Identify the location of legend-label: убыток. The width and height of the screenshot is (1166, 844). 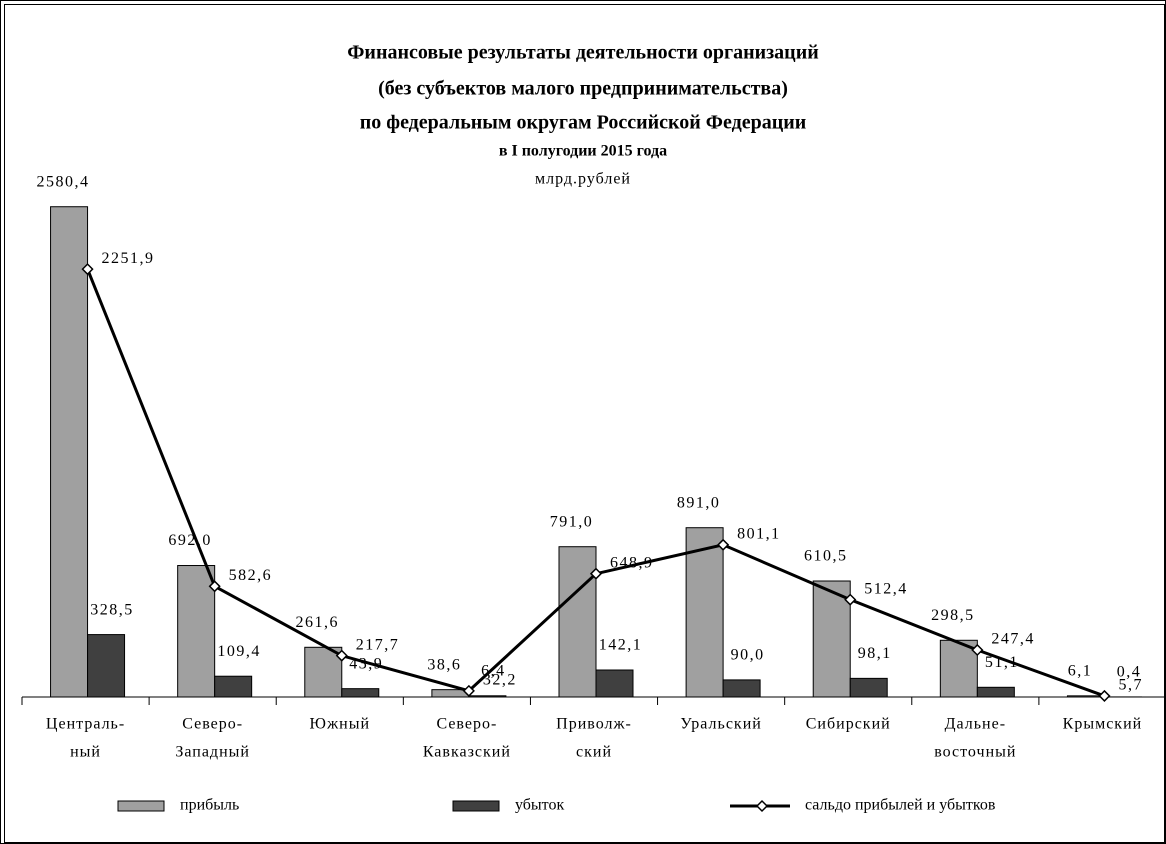
(539, 805).